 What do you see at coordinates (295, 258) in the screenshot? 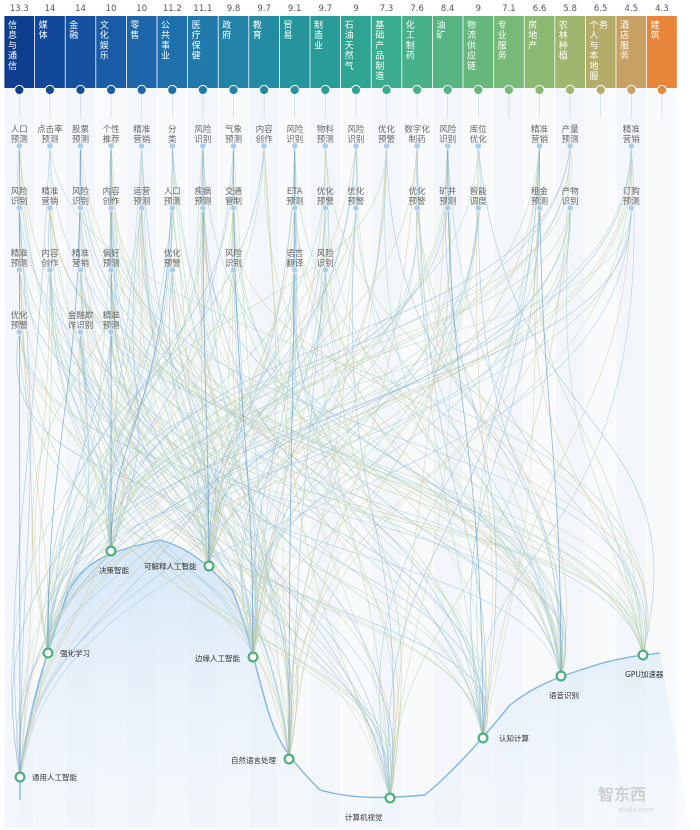
I see `use-case-label: 语言翻译` at bounding box center [295, 258].